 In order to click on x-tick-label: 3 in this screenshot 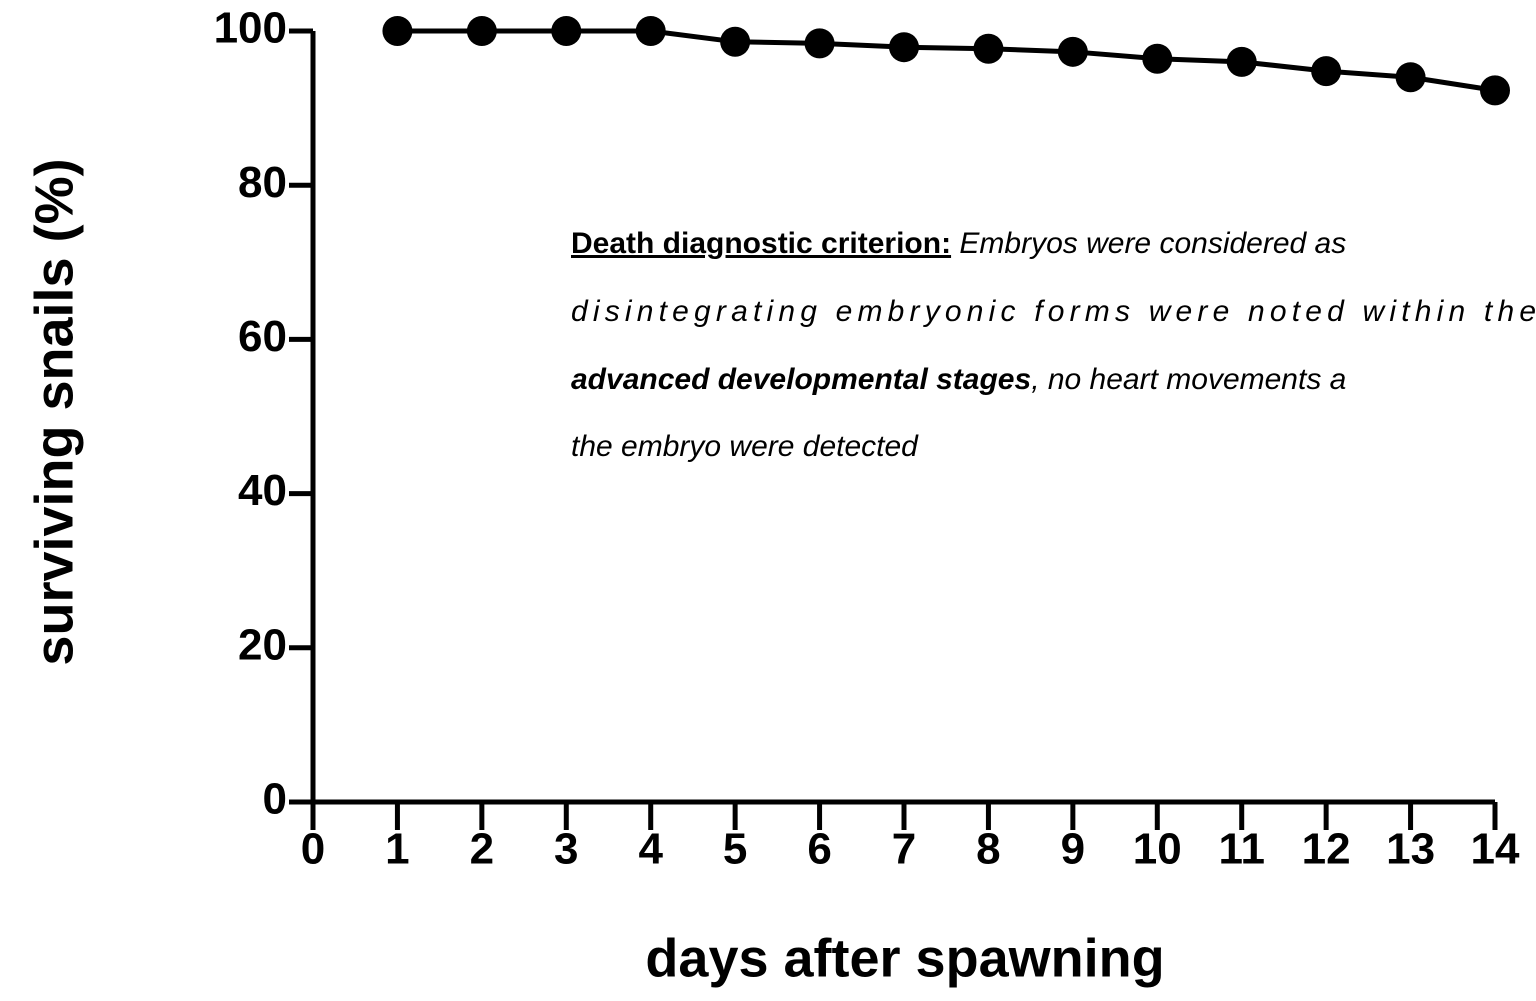, I will do `click(566, 849)`.